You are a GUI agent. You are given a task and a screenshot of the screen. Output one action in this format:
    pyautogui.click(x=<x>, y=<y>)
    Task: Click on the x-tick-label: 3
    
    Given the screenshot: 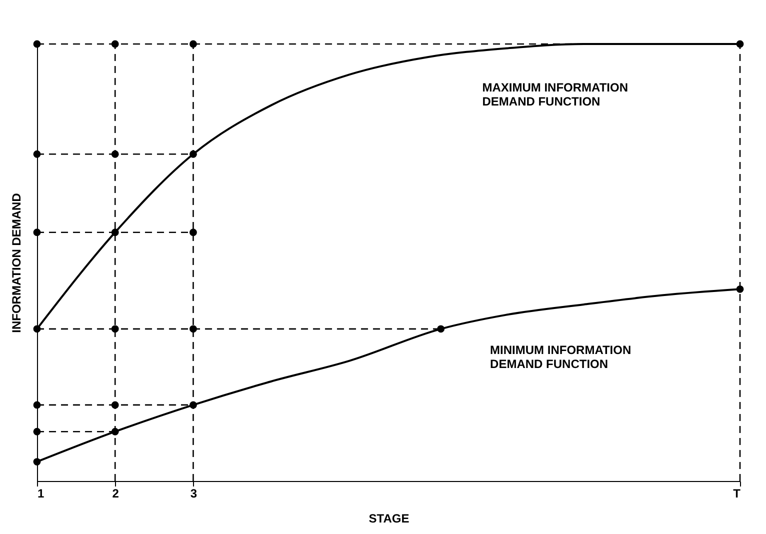 What is the action you would take?
    pyautogui.click(x=194, y=493)
    